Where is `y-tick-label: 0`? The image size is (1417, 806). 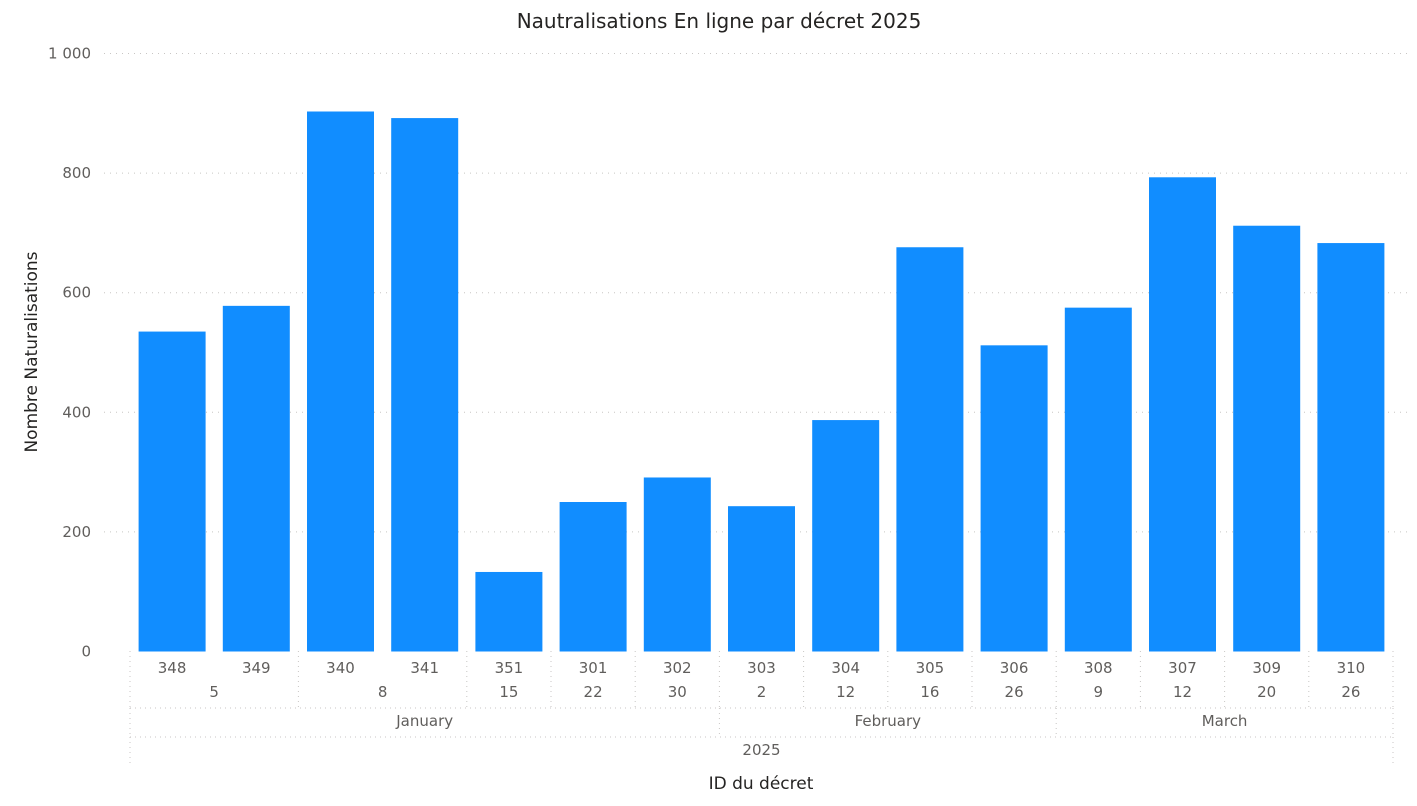 y-tick-label: 0 is located at coordinates (86, 652).